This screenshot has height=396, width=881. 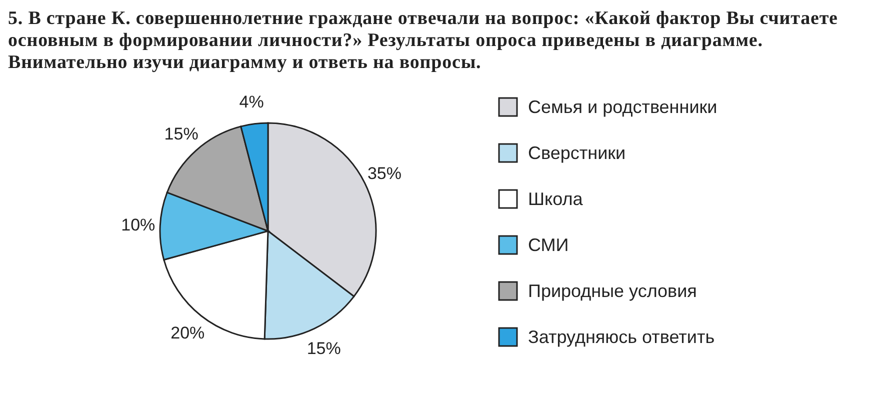 What do you see at coordinates (621, 337) in the screenshot?
I see `legend-label: Затрудняюсь ответить` at bounding box center [621, 337].